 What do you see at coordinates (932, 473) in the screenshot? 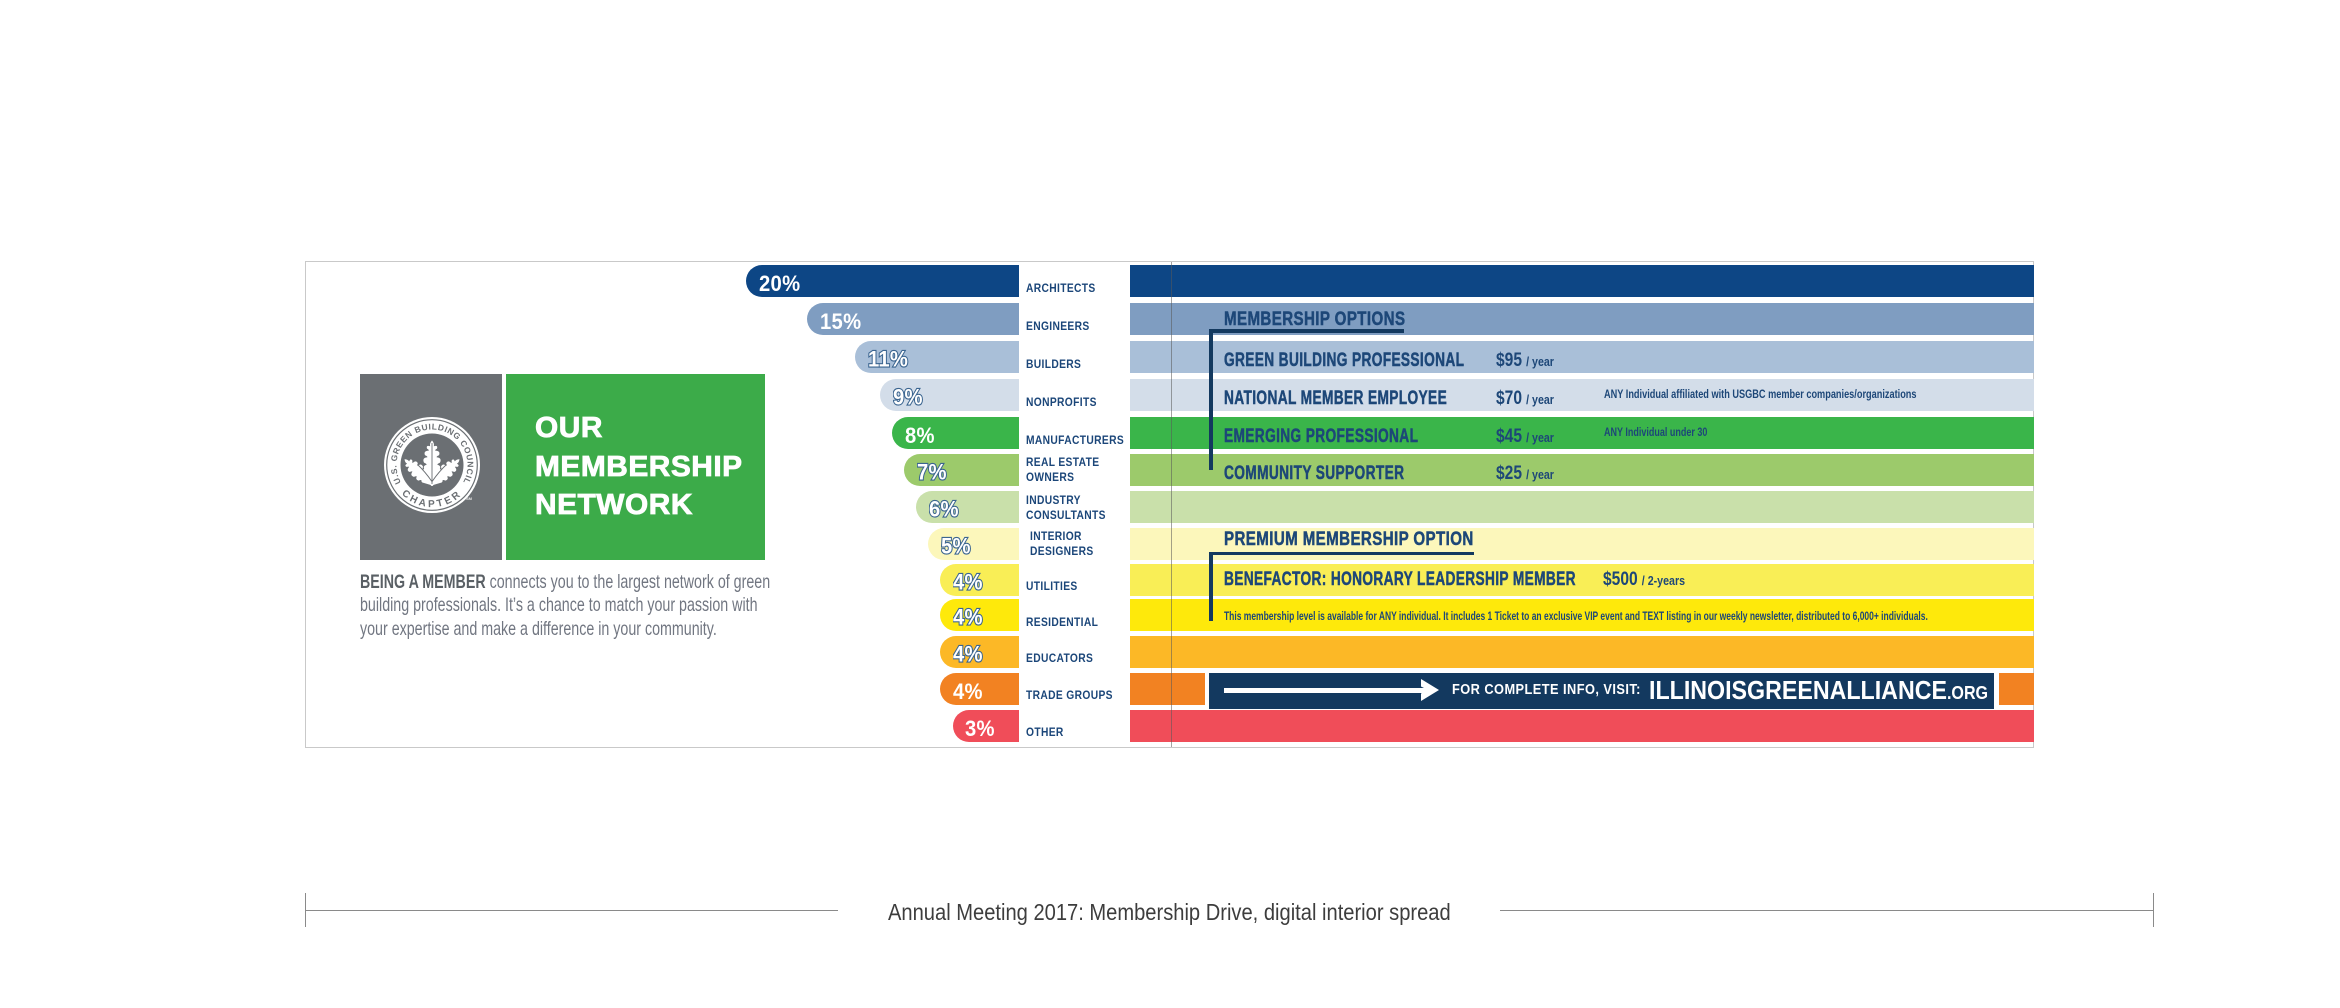
I see `svg-text: 7%` at bounding box center [932, 473].